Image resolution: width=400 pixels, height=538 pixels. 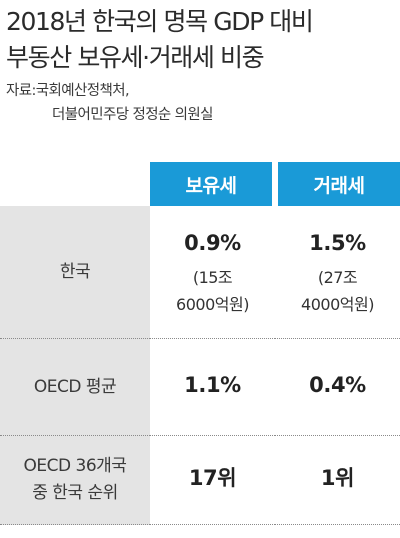 What do you see at coordinates (68, 91) in the screenshot?
I see `source-line-1: 자료:국회예산정책처,` at bounding box center [68, 91].